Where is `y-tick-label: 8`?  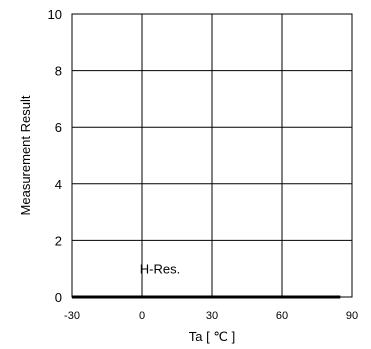
y-tick-label: 8 is located at coordinates (58, 71).